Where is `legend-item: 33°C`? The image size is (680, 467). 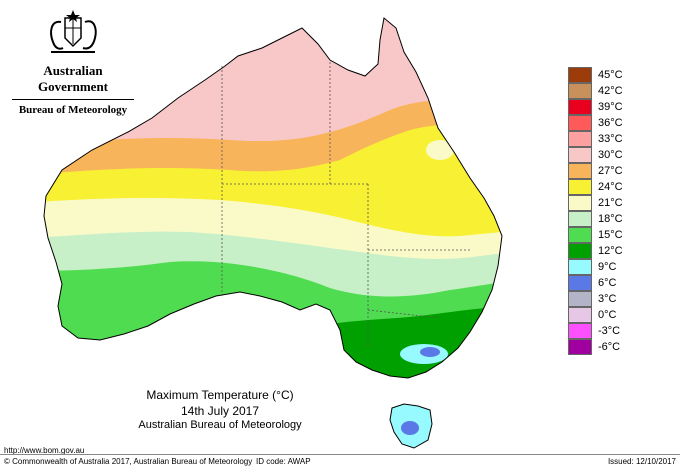
legend-item: 33°C is located at coordinates (606, 139).